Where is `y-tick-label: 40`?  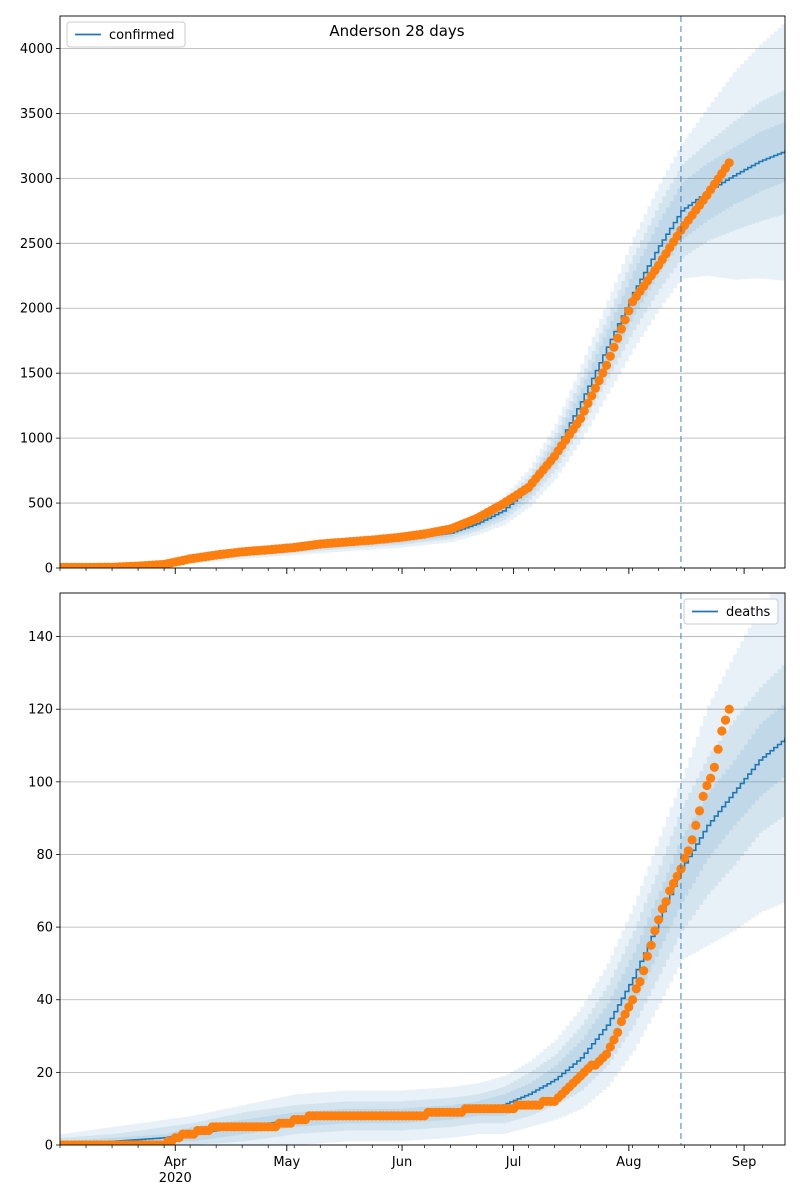 y-tick-label: 40 is located at coordinates (44, 1000).